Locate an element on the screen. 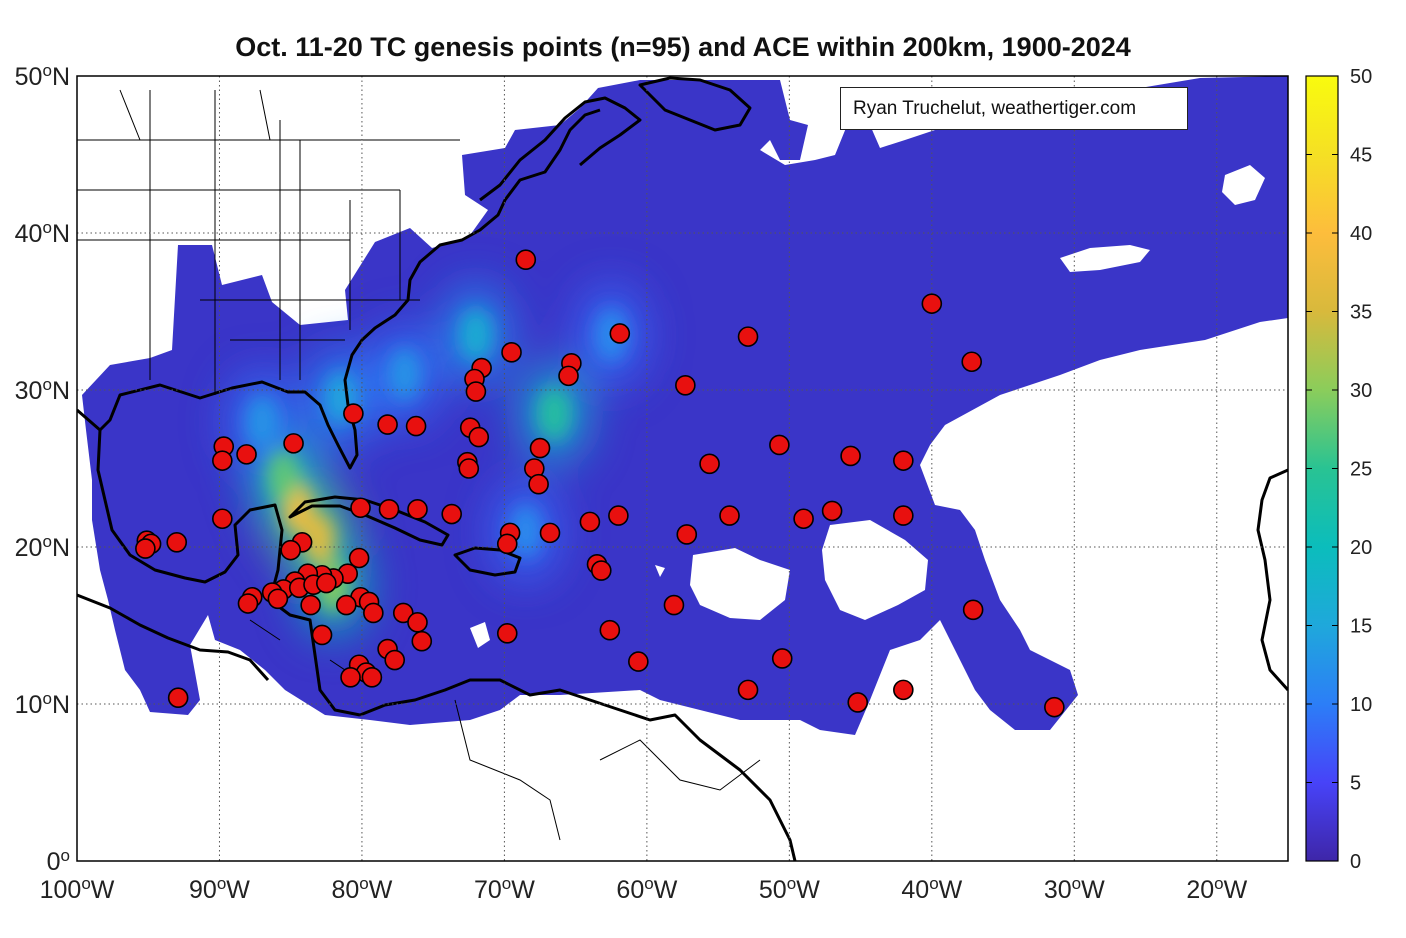 The image size is (1406, 938). lon-tick-40: 40oW is located at coordinates (931, 889).